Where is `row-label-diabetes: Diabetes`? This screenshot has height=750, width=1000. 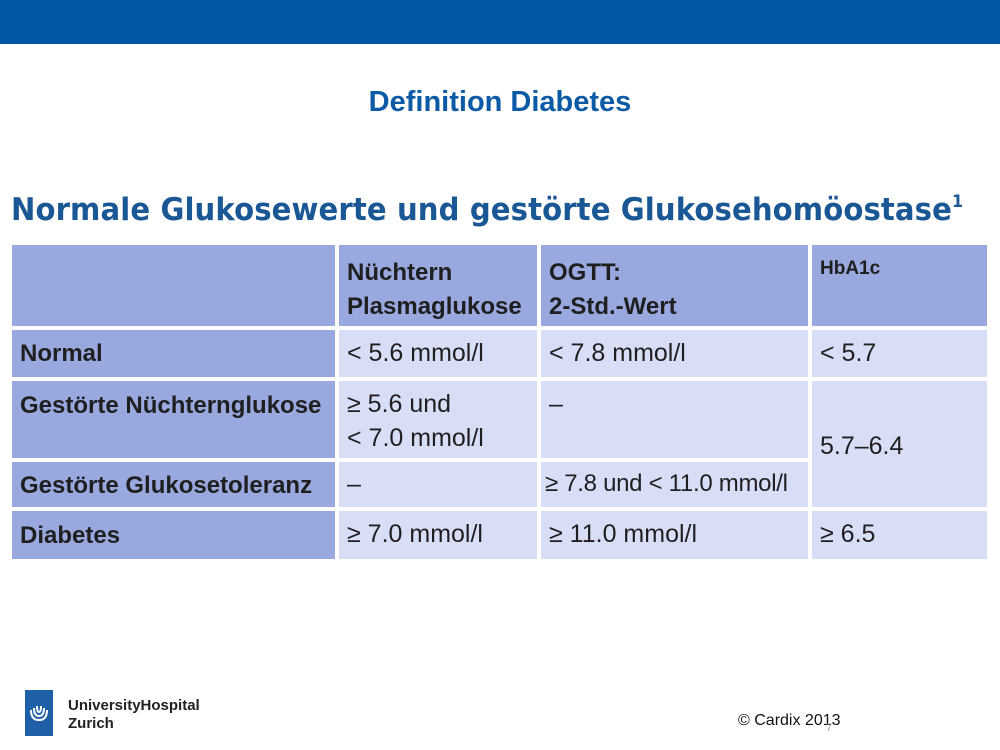
row-label-diabetes: Diabetes is located at coordinates (173, 535).